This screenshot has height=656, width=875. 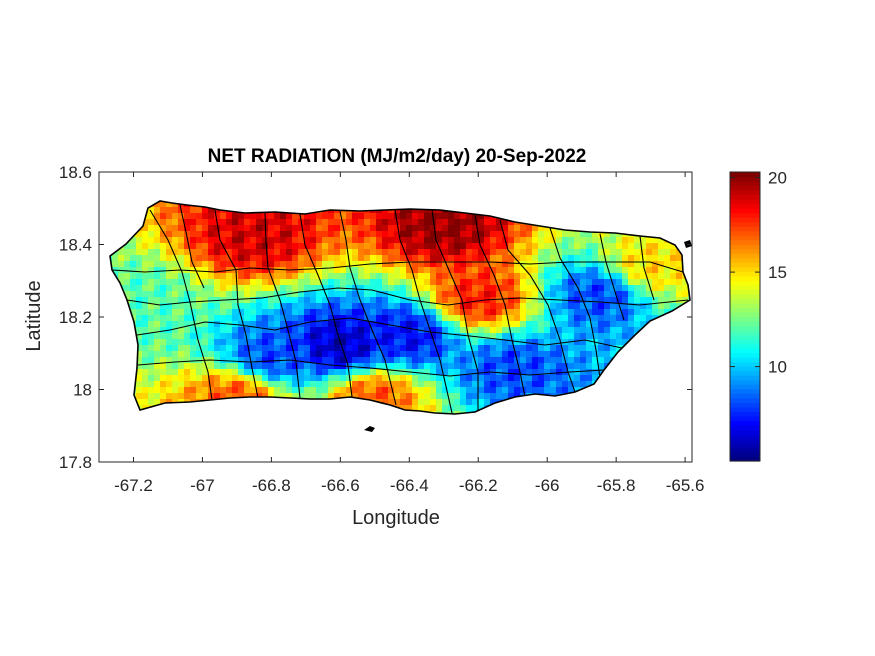 I want to click on y-tick-label: 18.2, so click(x=75, y=317).